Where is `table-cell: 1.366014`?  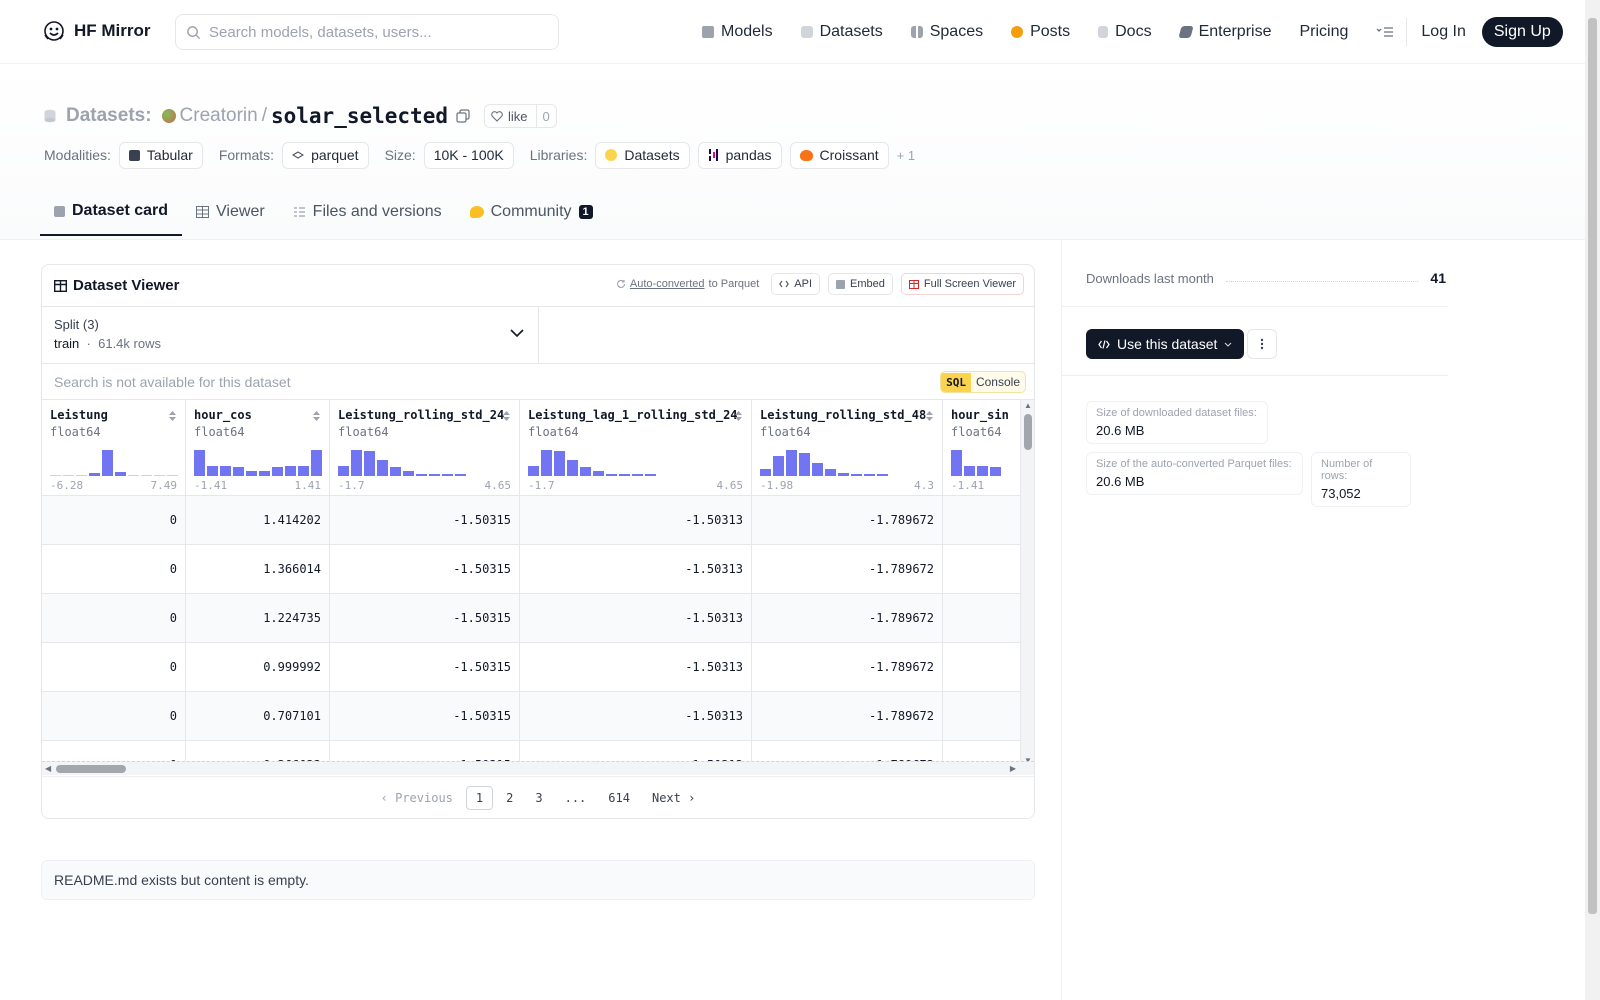 table-cell: 1.366014 is located at coordinates (258, 569).